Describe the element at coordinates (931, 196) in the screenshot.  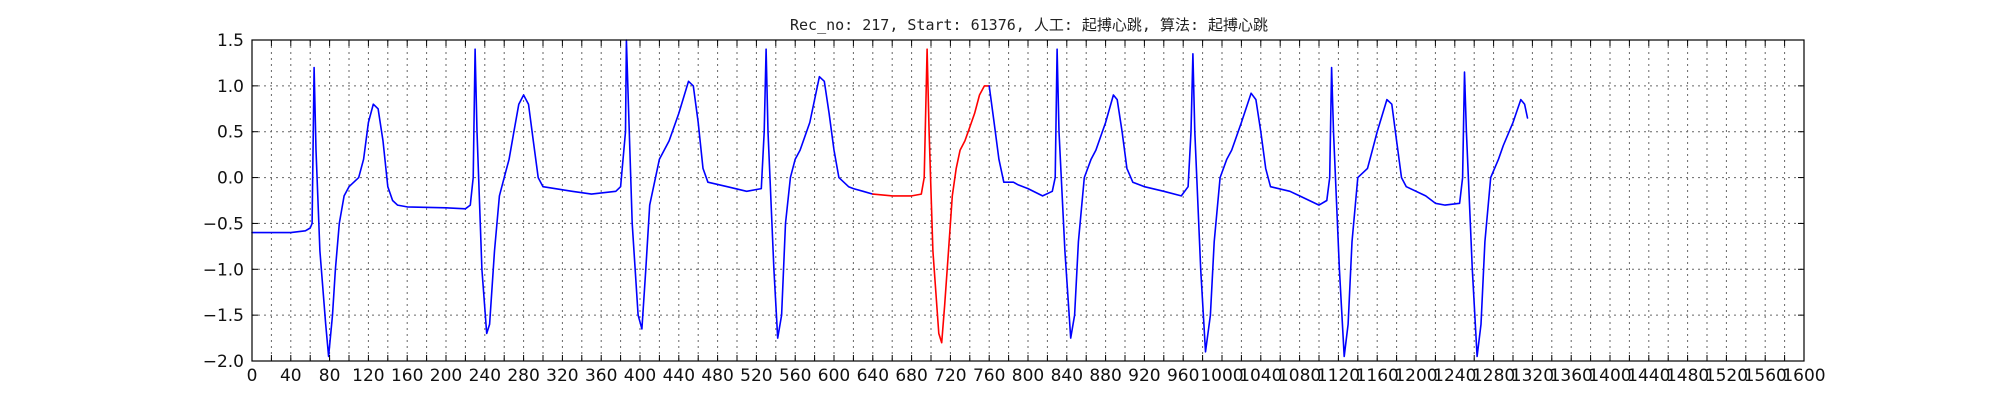
I see `series-line-annotated` at that location.